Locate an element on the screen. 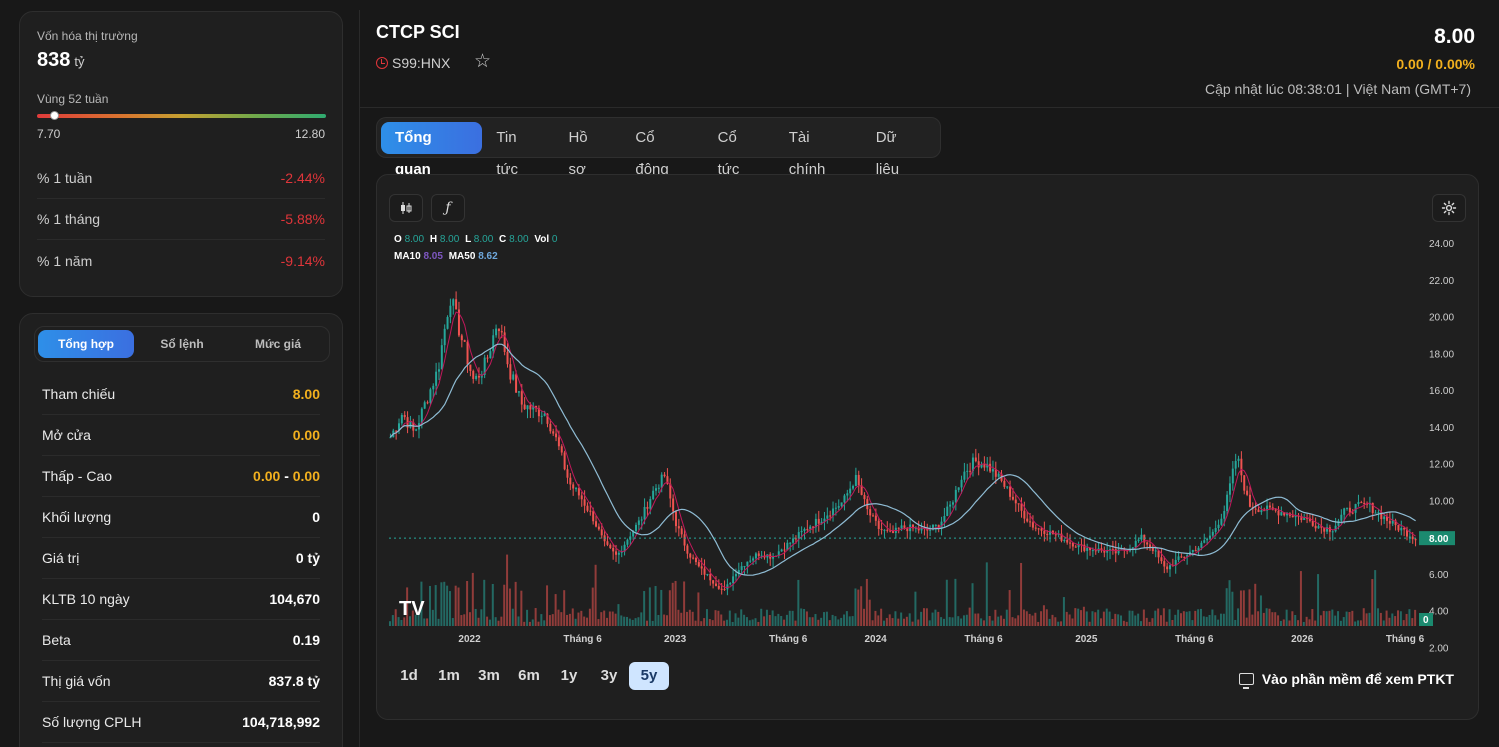 This screenshot has height=747, width=1499. week52-range-bar is located at coordinates (181, 115).